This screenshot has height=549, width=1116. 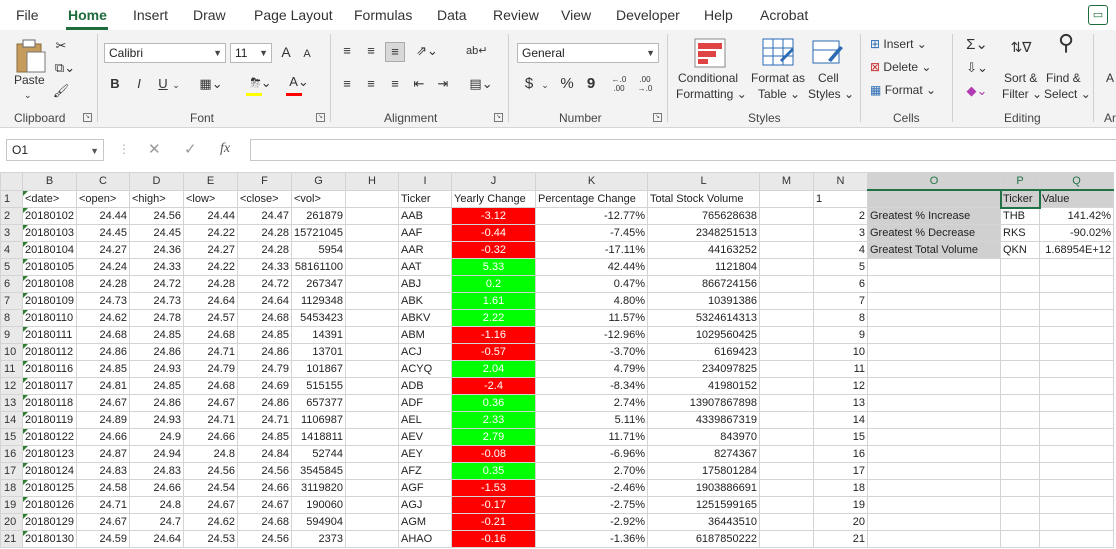 What do you see at coordinates (318, 250) in the screenshot?
I see `cell-g4: 5954` at bounding box center [318, 250].